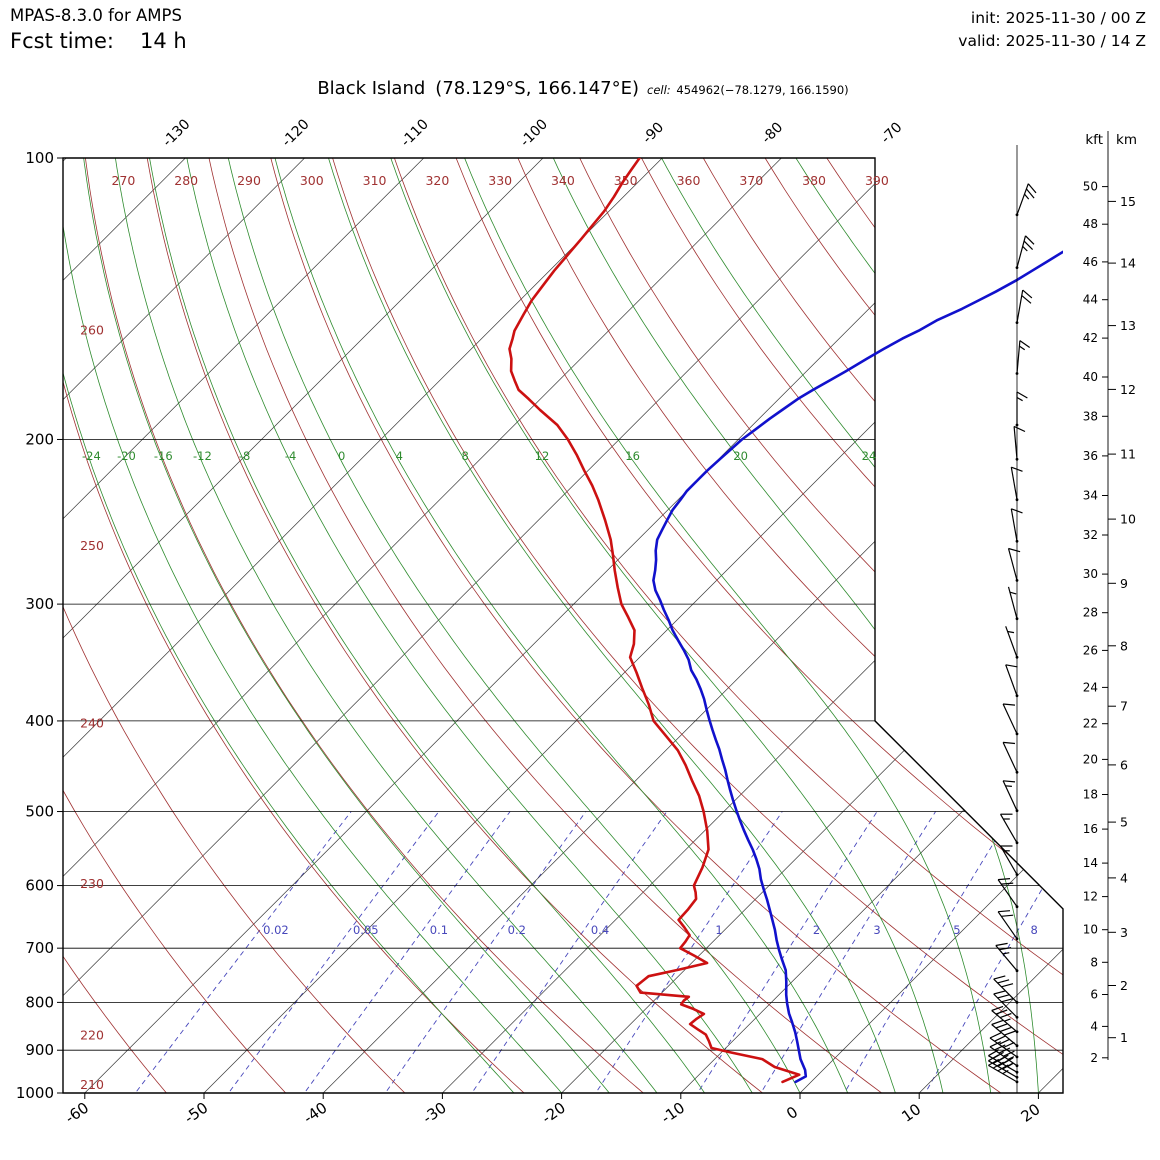 This screenshot has height=1160, width=1160. I want to click on kft-tick-label: 26, so click(1090, 650).